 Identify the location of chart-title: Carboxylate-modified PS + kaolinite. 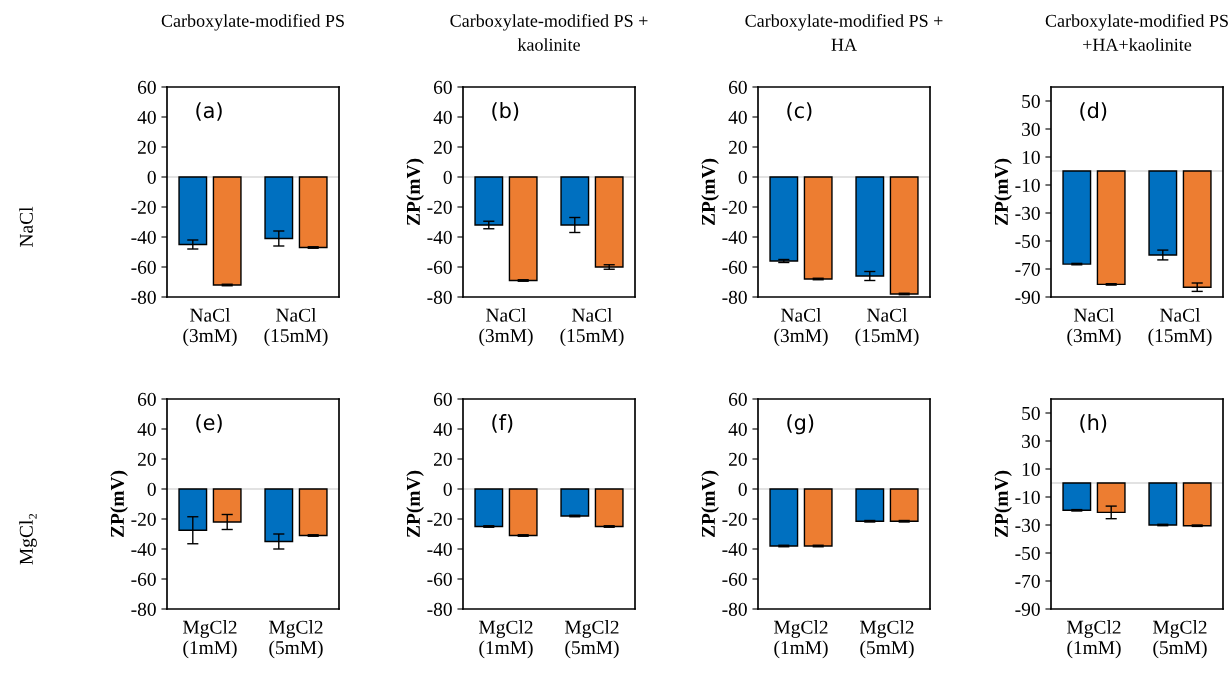
(549, 32).